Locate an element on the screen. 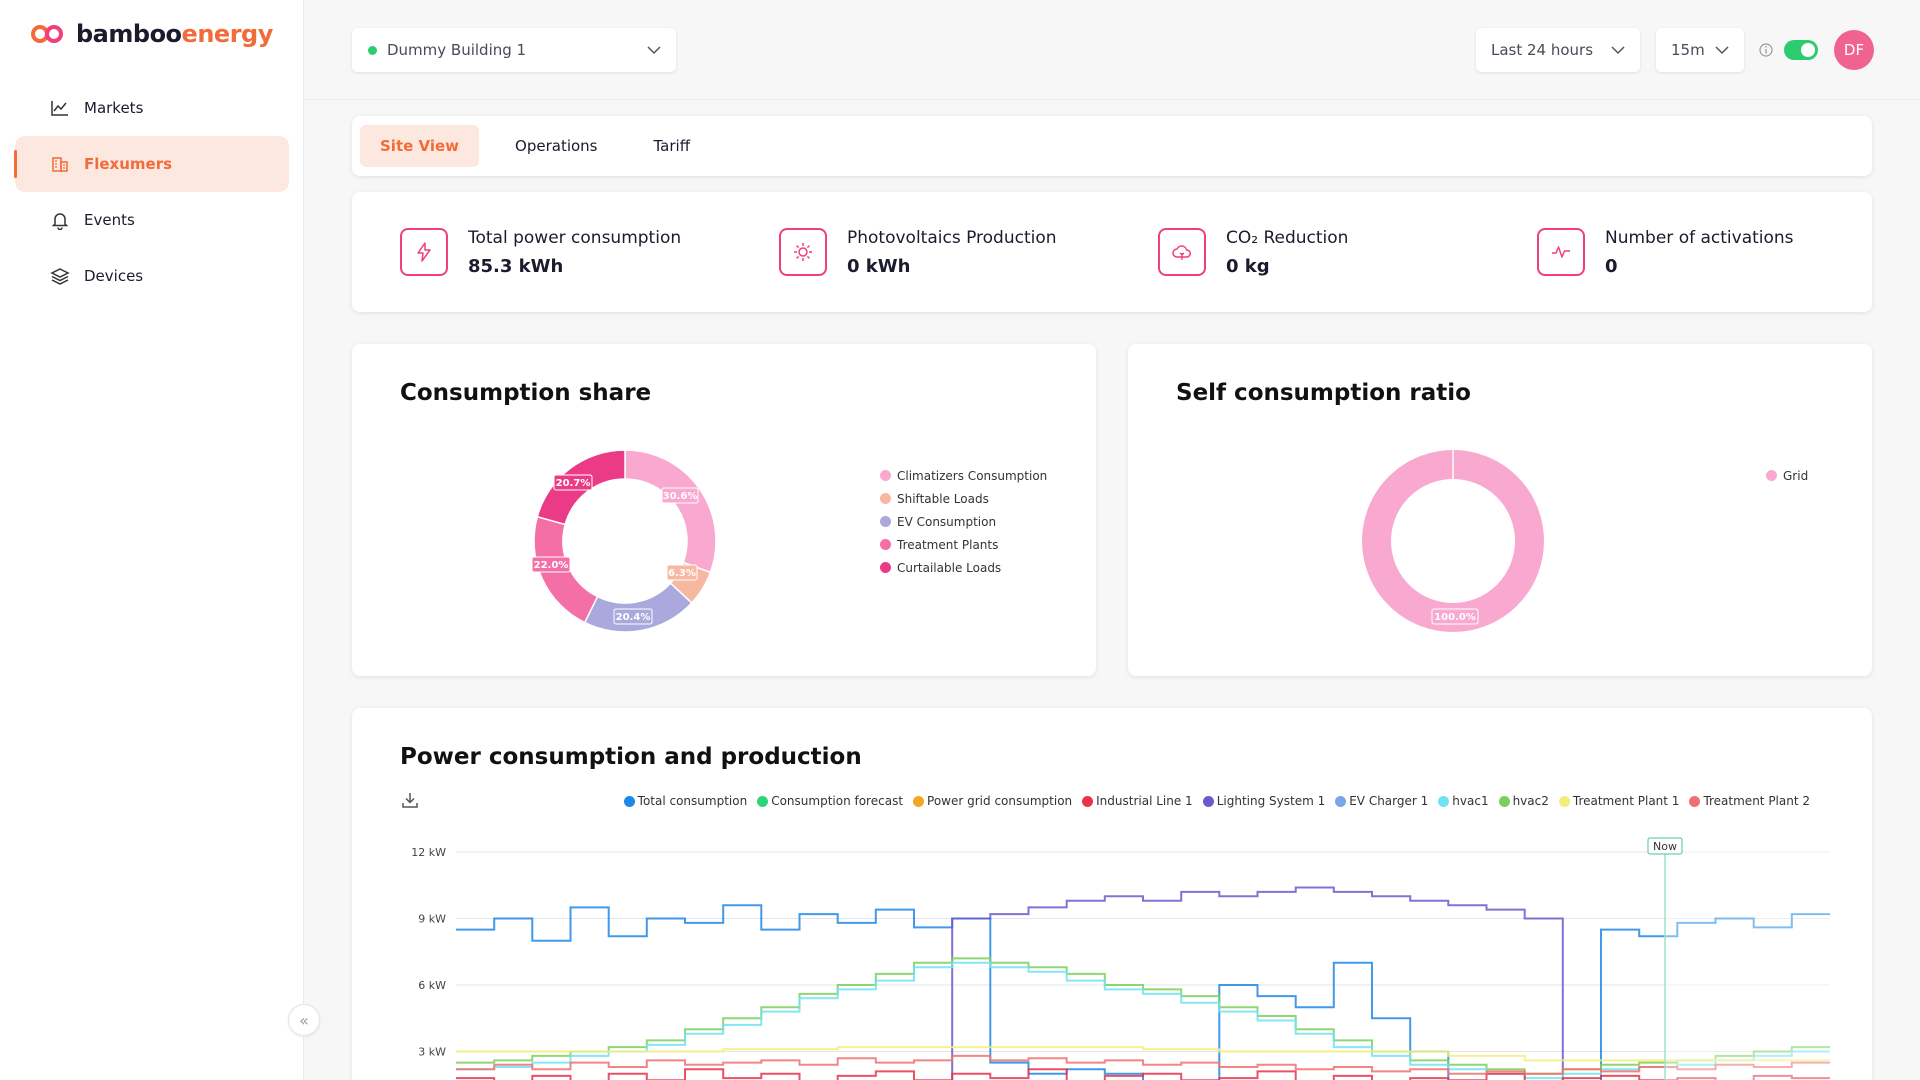 The height and width of the screenshot is (1080, 1920). building-select: Dummy Building 1 is located at coordinates (514, 50).